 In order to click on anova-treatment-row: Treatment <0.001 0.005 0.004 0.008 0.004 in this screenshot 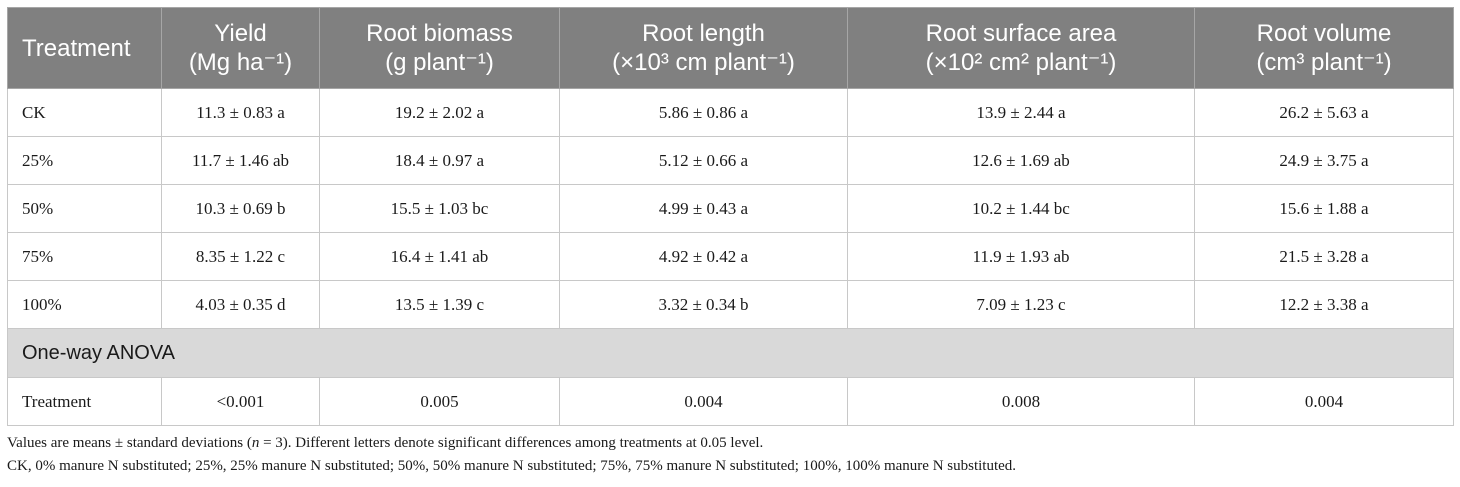, I will do `click(730, 401)`.